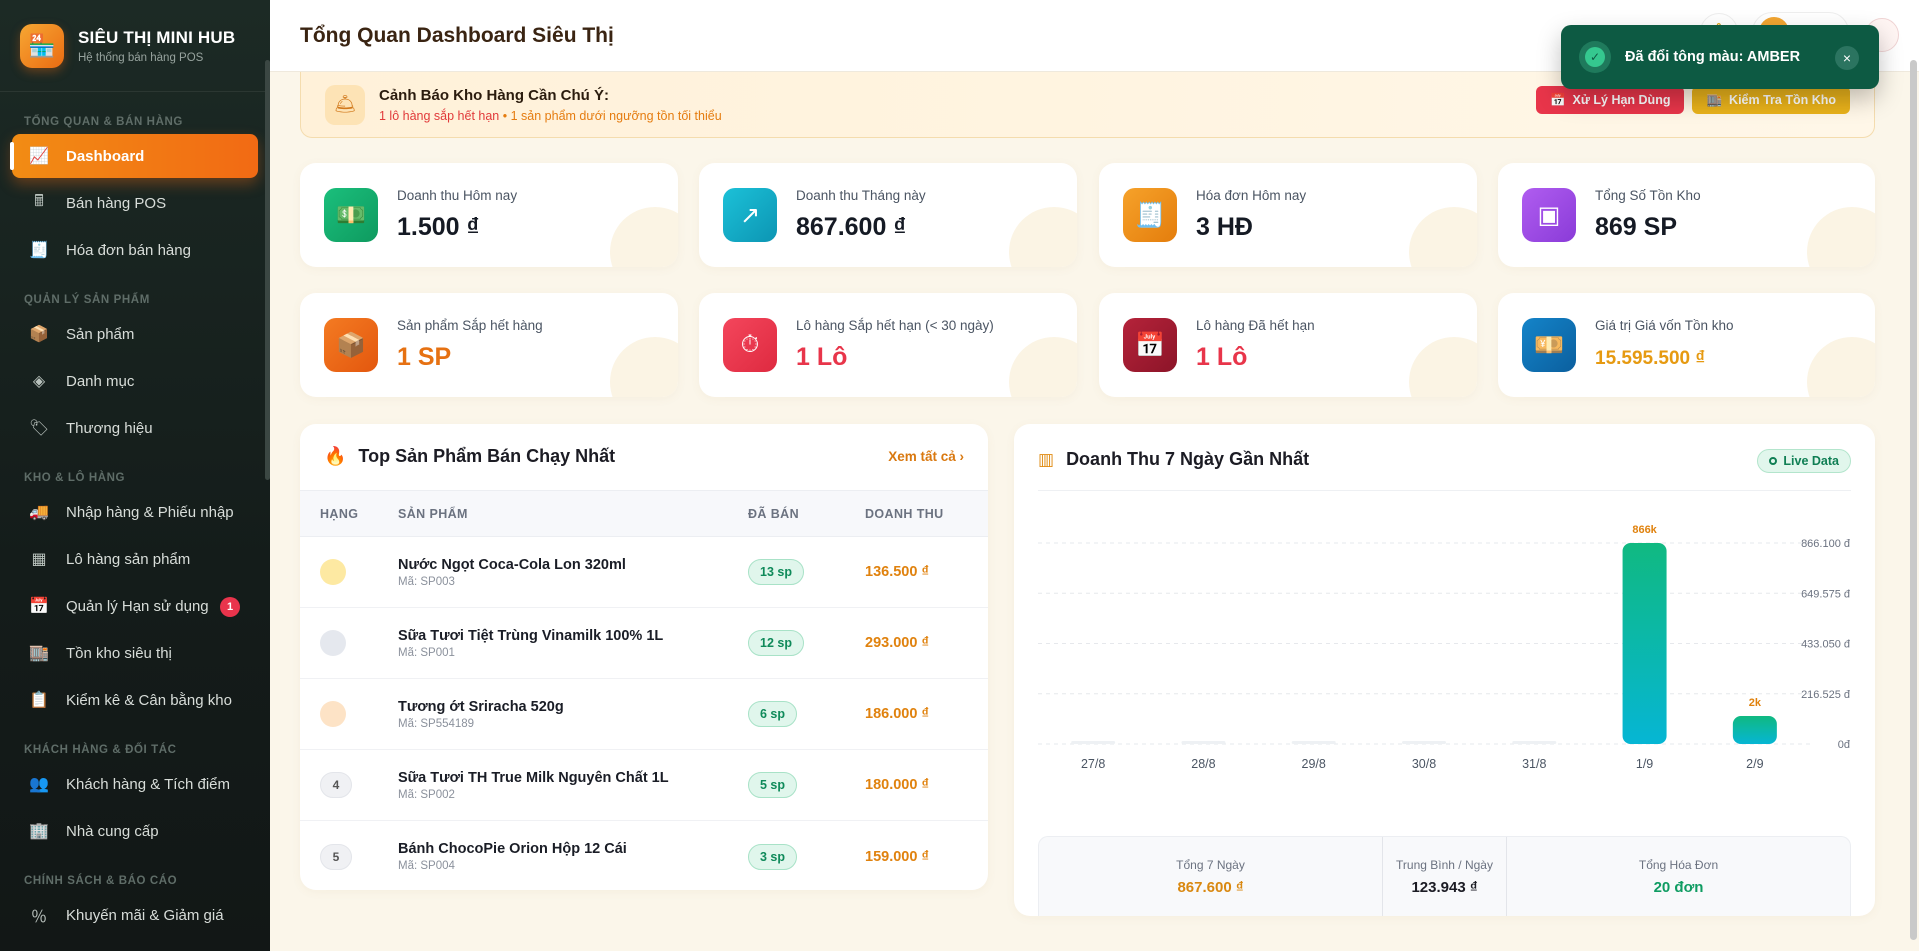 Image resolution: width=1919 pixels, height=951 pixels. I want to click on tags-icon: 🏷, so click(39, 428).